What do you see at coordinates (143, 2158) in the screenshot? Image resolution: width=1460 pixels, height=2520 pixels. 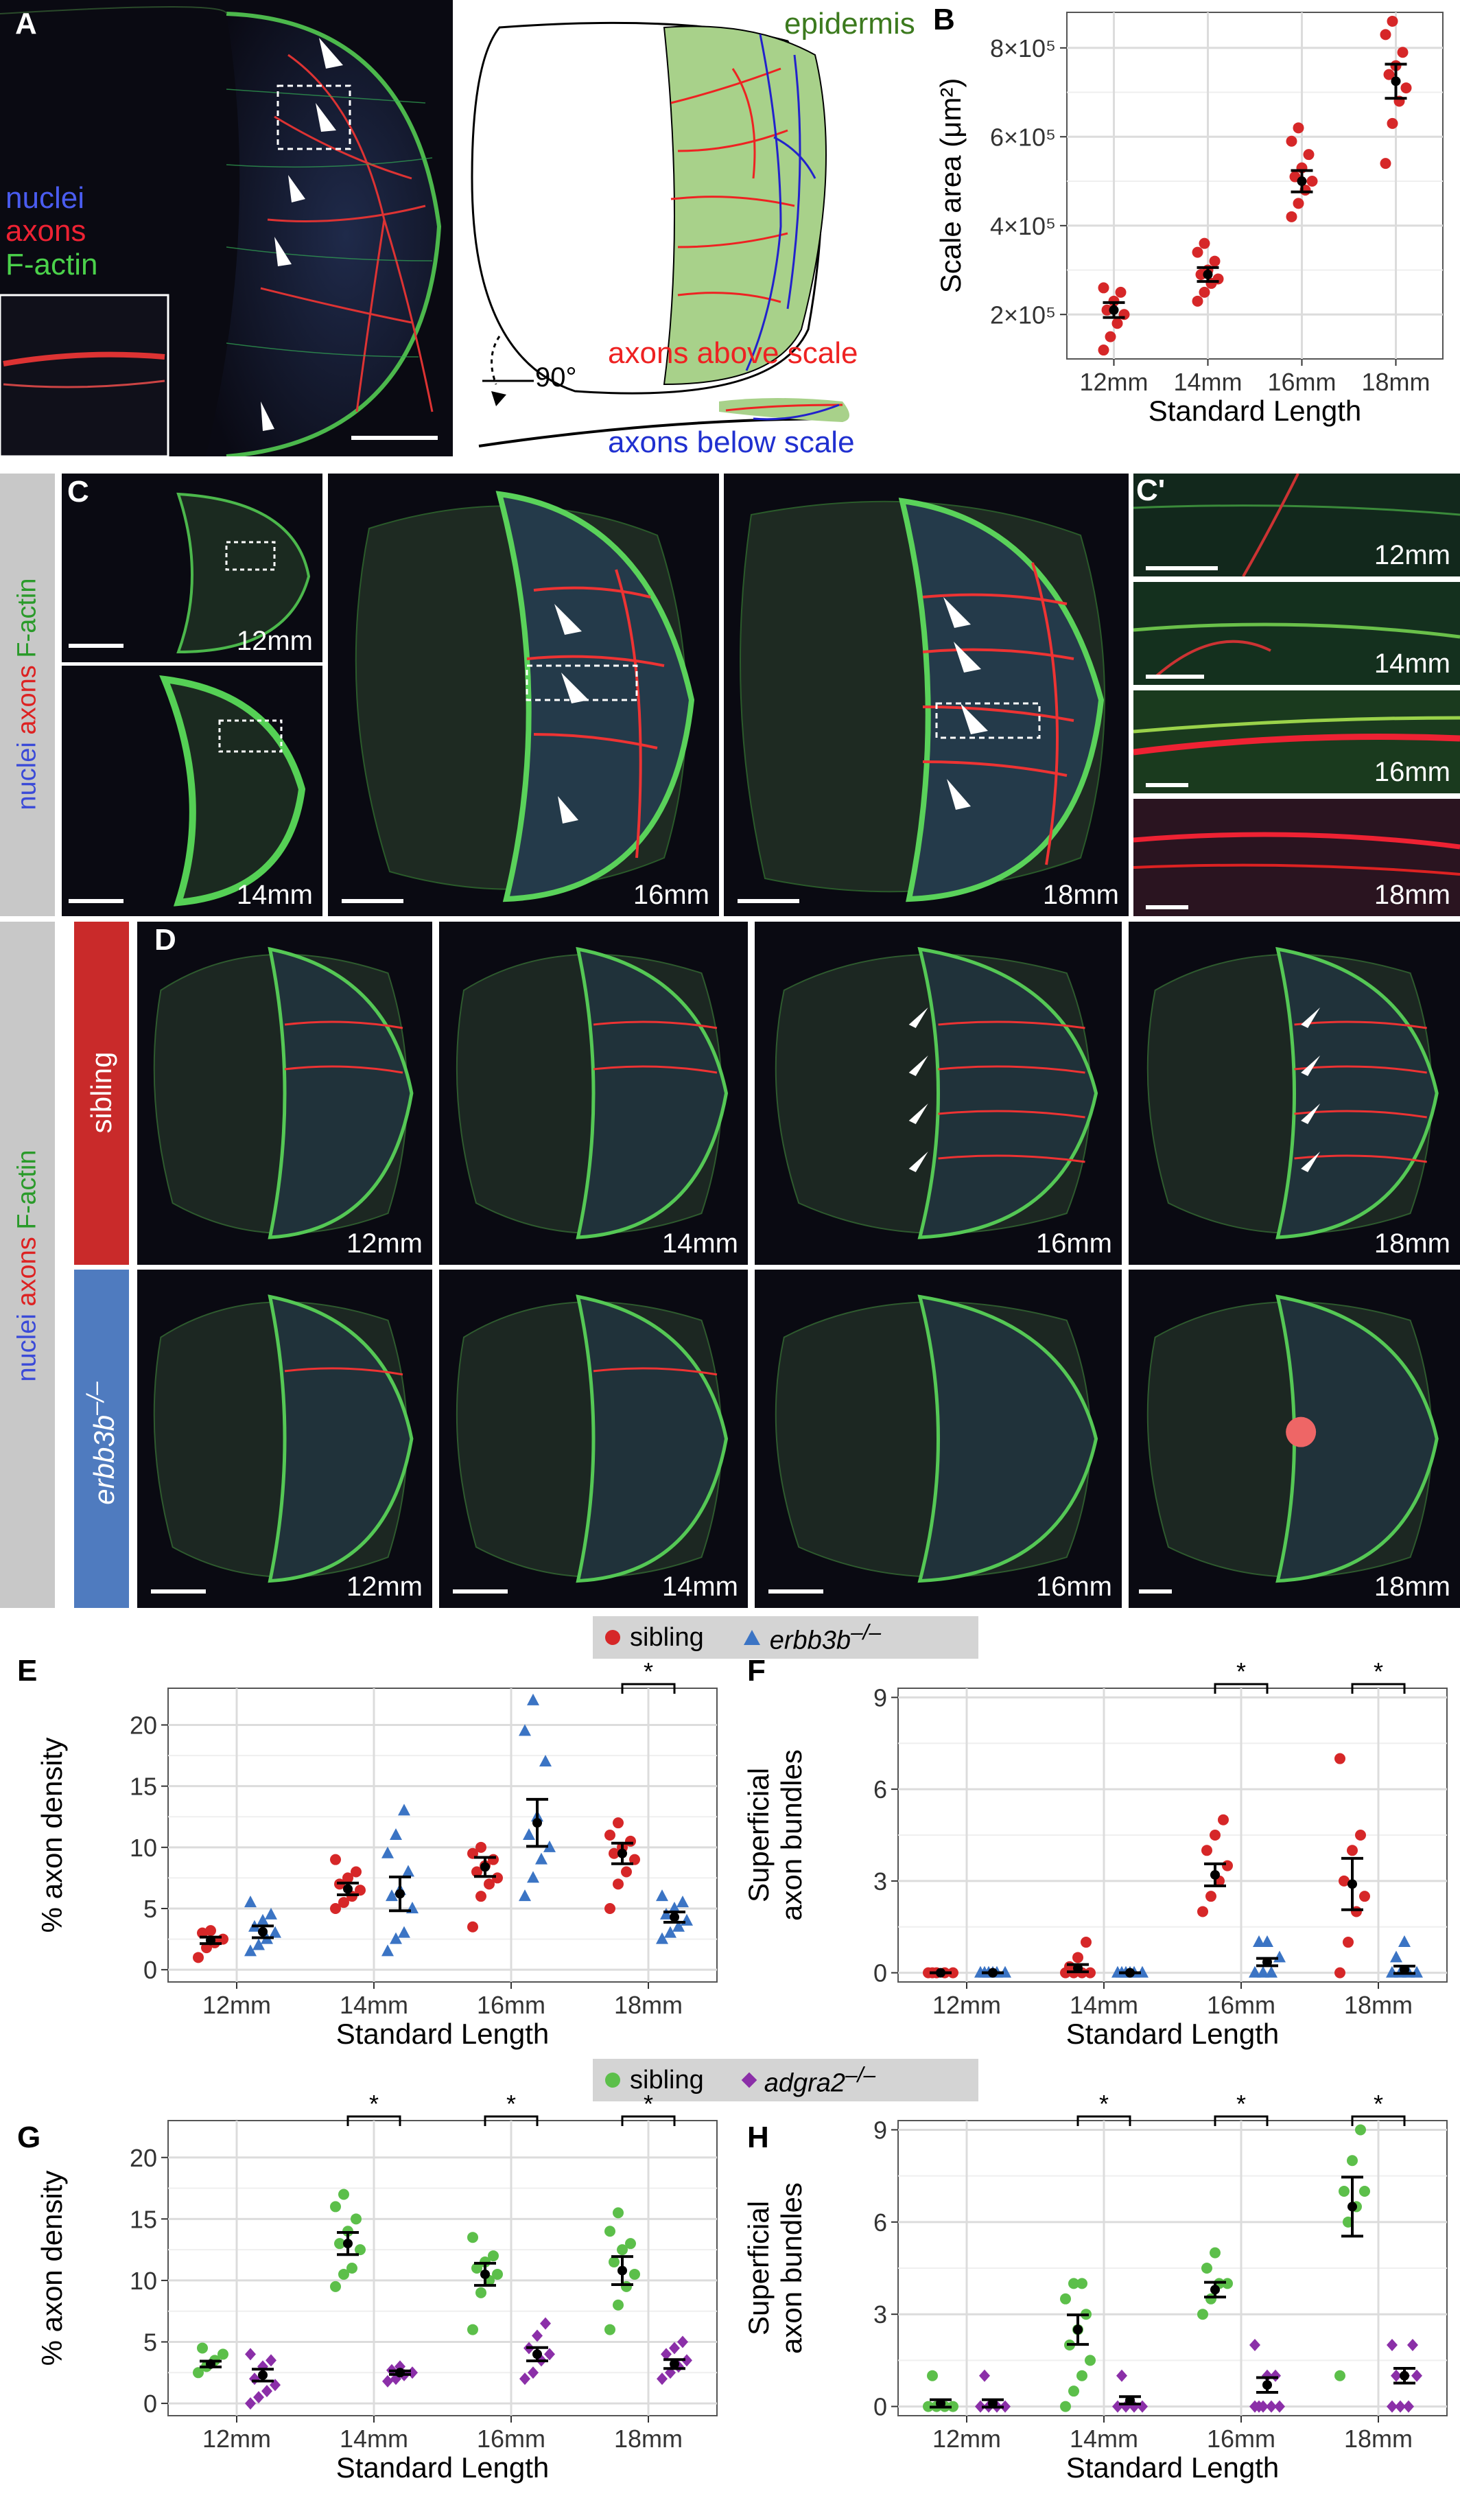 I see `y-tick-label: 20` at bounding box center [143, 2158].